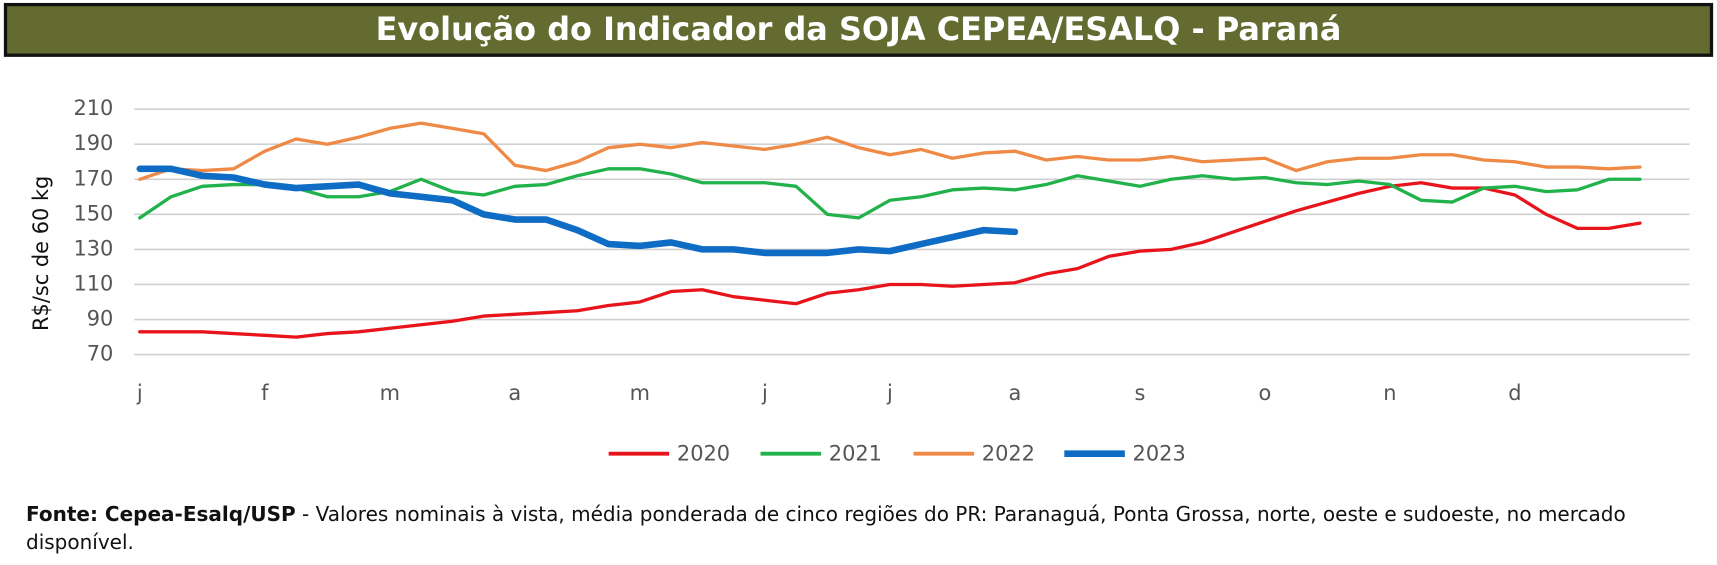  Describe the element at coordinates (265, 393) in the screenshot. I see `x-tick-label: f` at that location.